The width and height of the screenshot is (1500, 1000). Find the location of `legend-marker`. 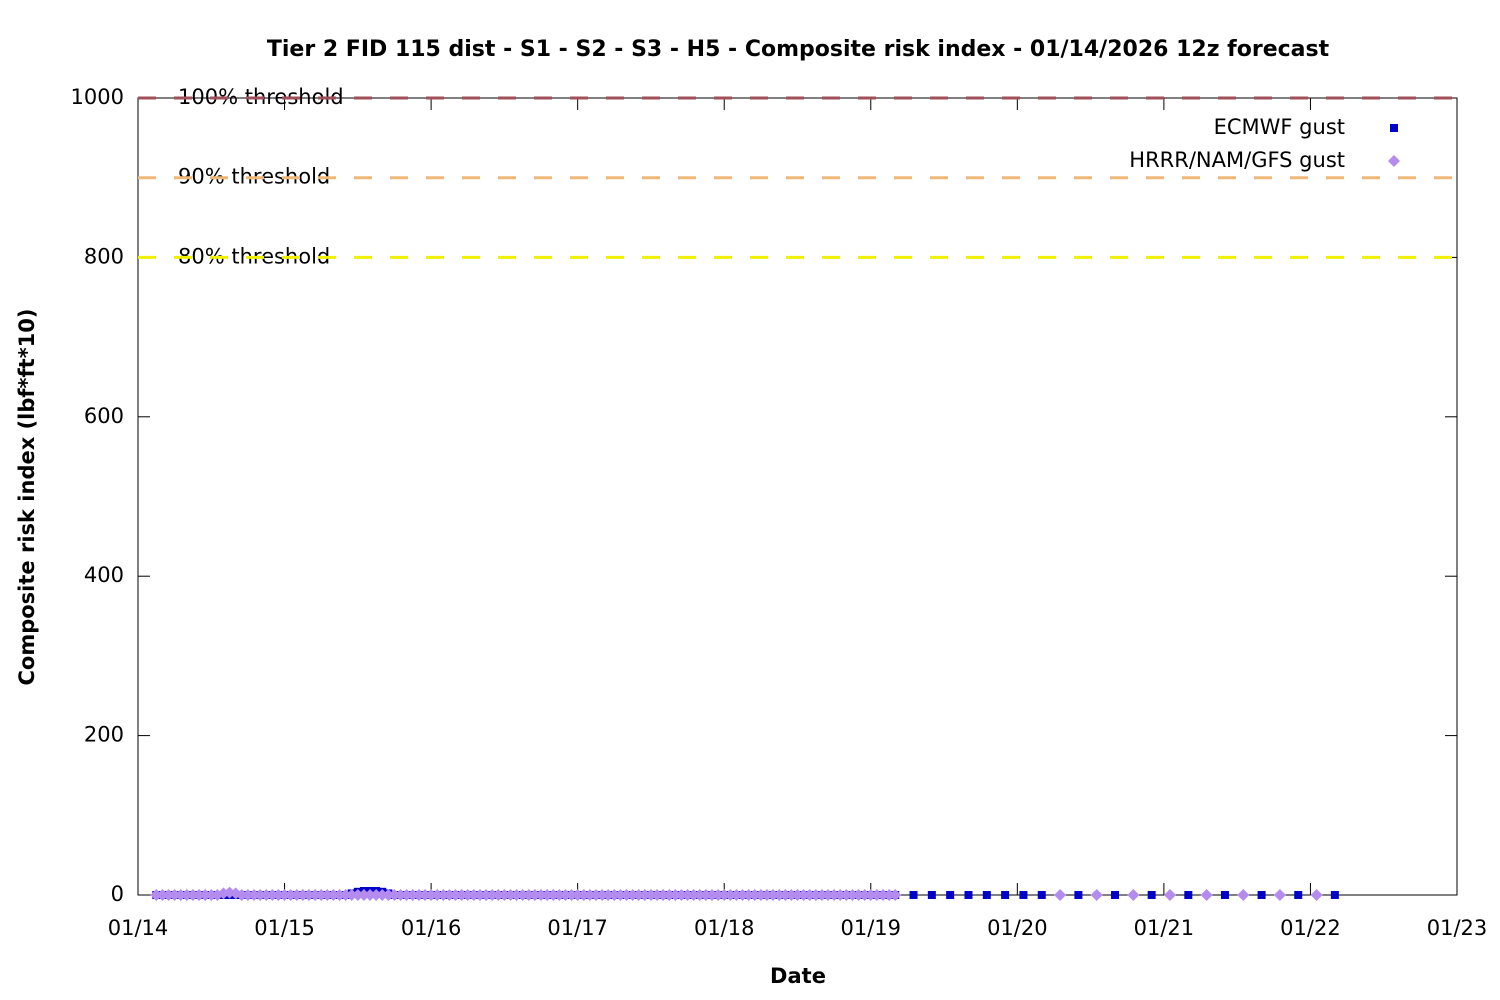

legend-marker is located at coordinates (1394, 128).